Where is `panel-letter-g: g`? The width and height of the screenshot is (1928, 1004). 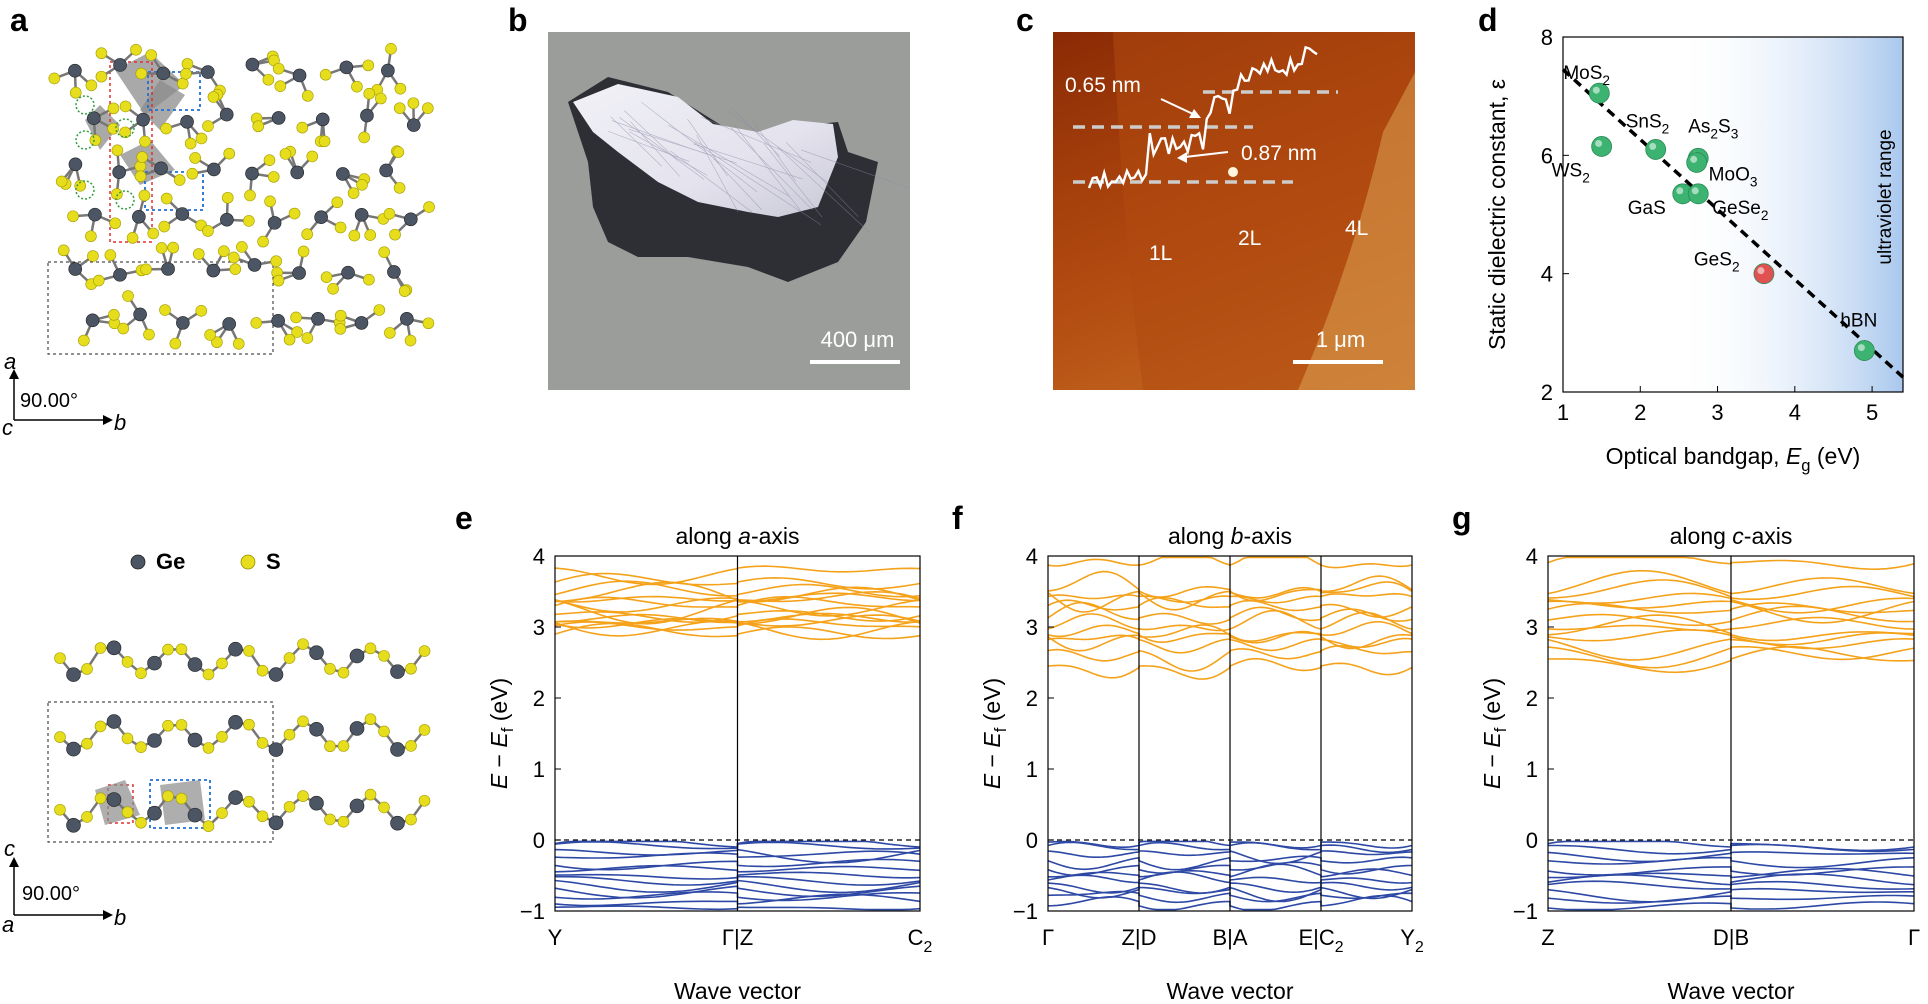
panel-letter-g: g is located at coordinates (1462, 518).